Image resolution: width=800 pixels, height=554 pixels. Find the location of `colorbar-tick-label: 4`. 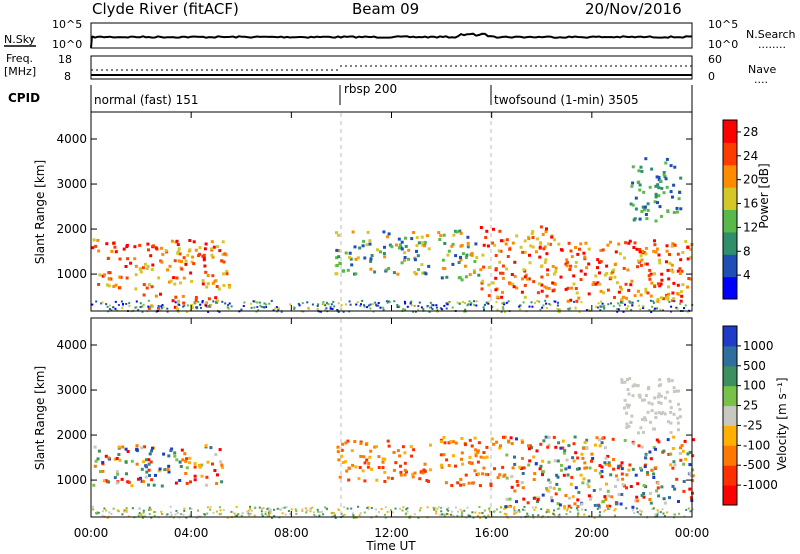

colorbar-tick-label: 4 is located at coordinates (747, 275).